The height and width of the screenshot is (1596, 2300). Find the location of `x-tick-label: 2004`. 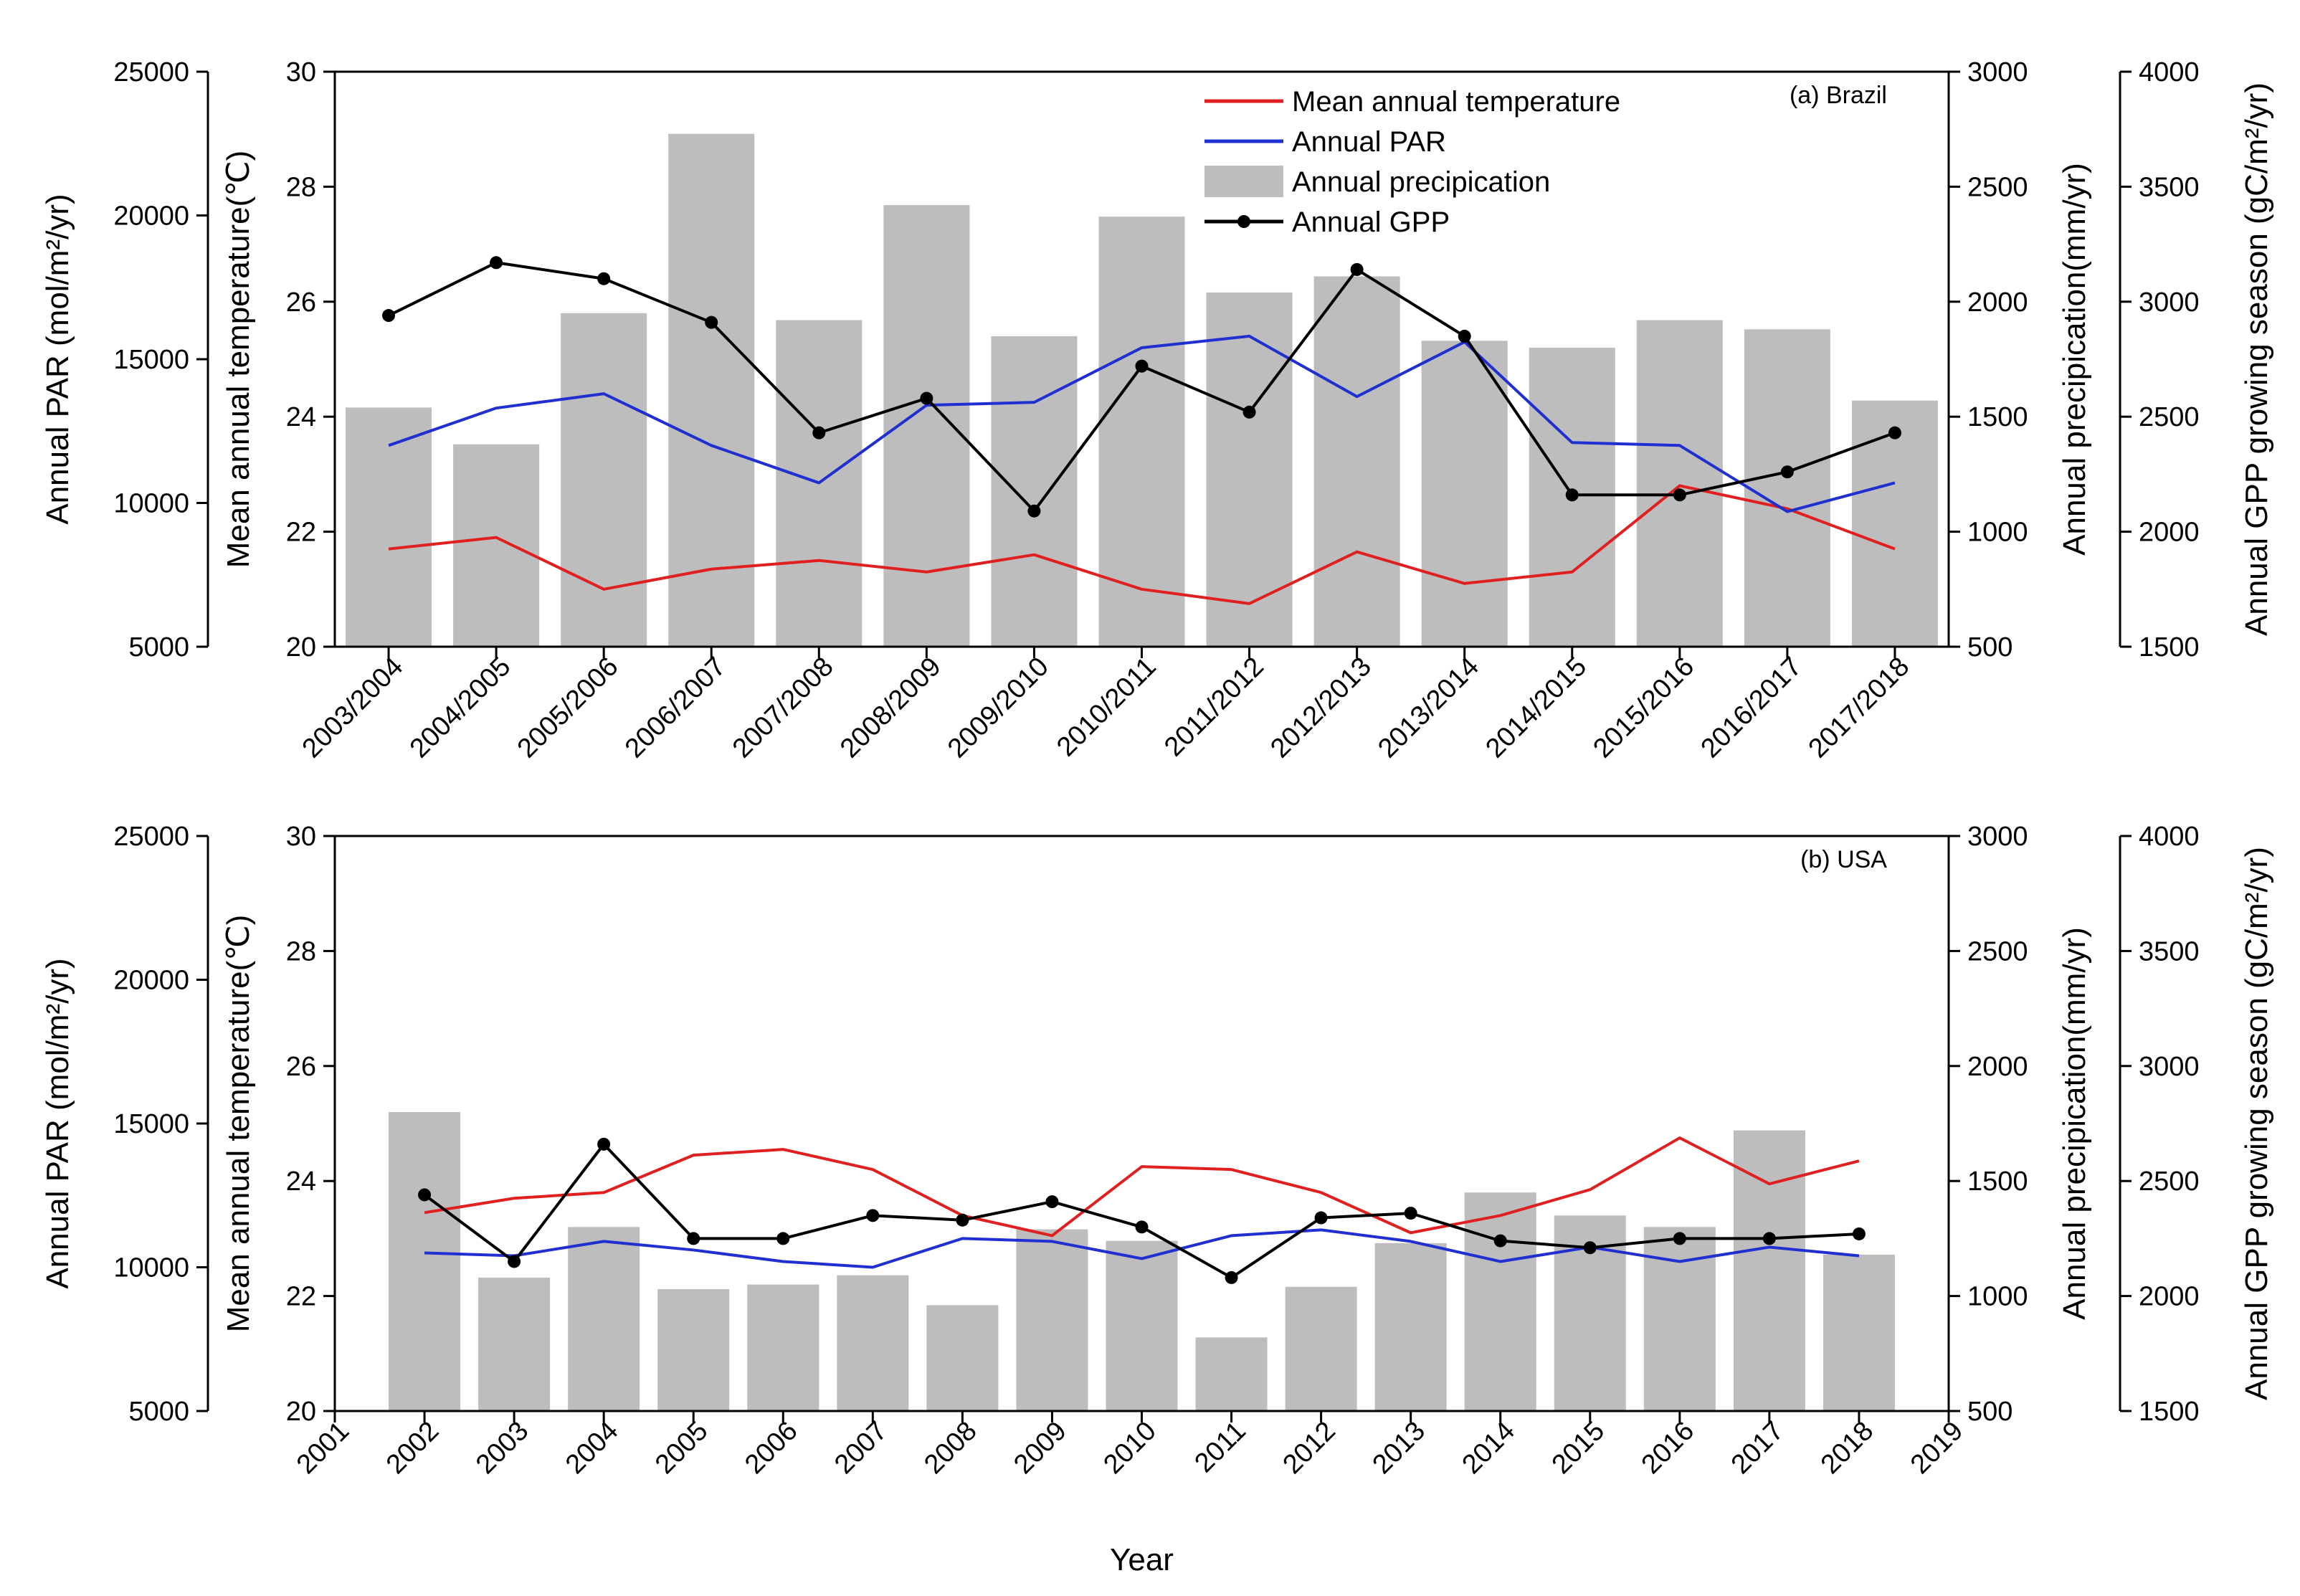

x-tick-label: 2004 is located at coordinates (592, 1448).